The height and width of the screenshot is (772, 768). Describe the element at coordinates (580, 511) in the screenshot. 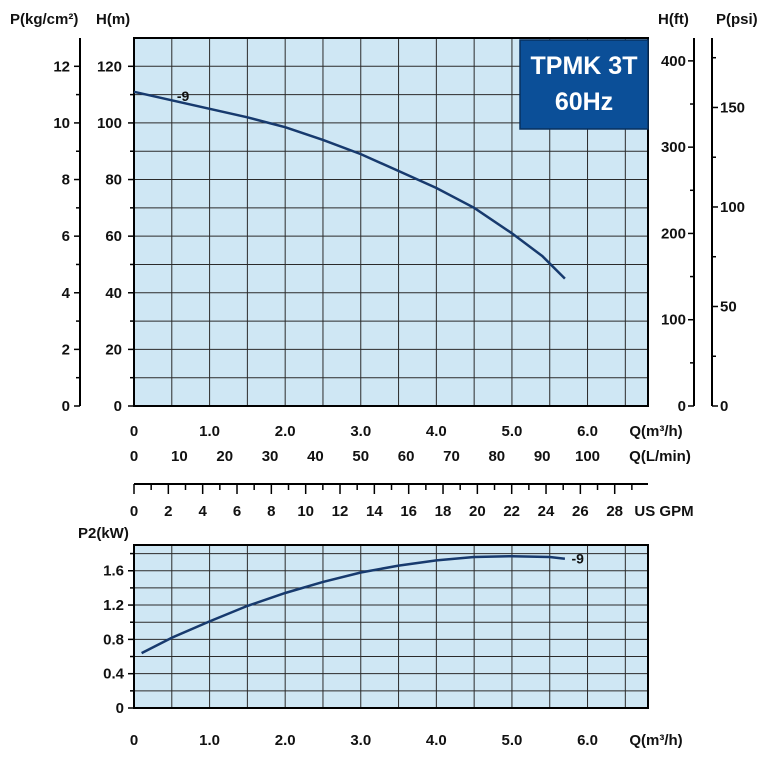

I see `gpm-tick-label: 26` at that location.